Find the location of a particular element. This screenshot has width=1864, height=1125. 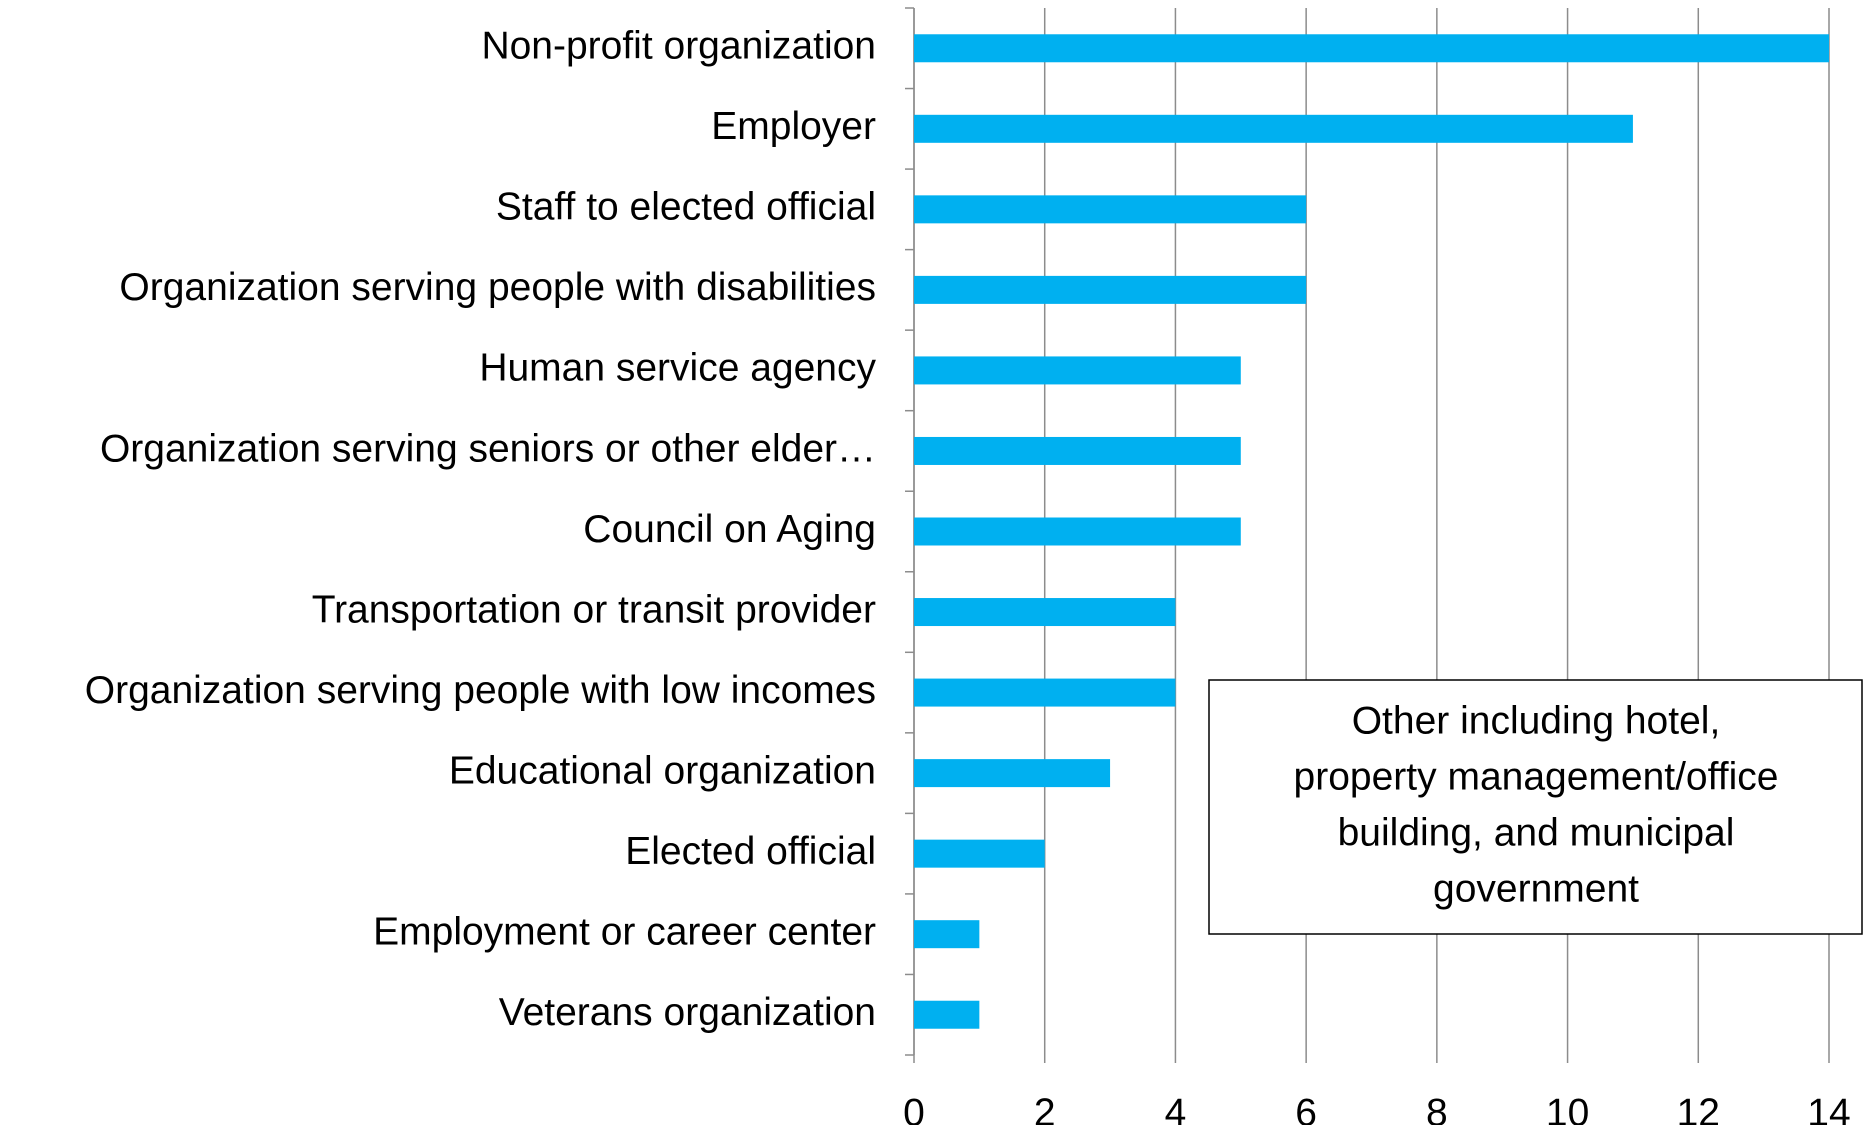

annotation-text: building, and municipal is located at coordinates (1536, 832).